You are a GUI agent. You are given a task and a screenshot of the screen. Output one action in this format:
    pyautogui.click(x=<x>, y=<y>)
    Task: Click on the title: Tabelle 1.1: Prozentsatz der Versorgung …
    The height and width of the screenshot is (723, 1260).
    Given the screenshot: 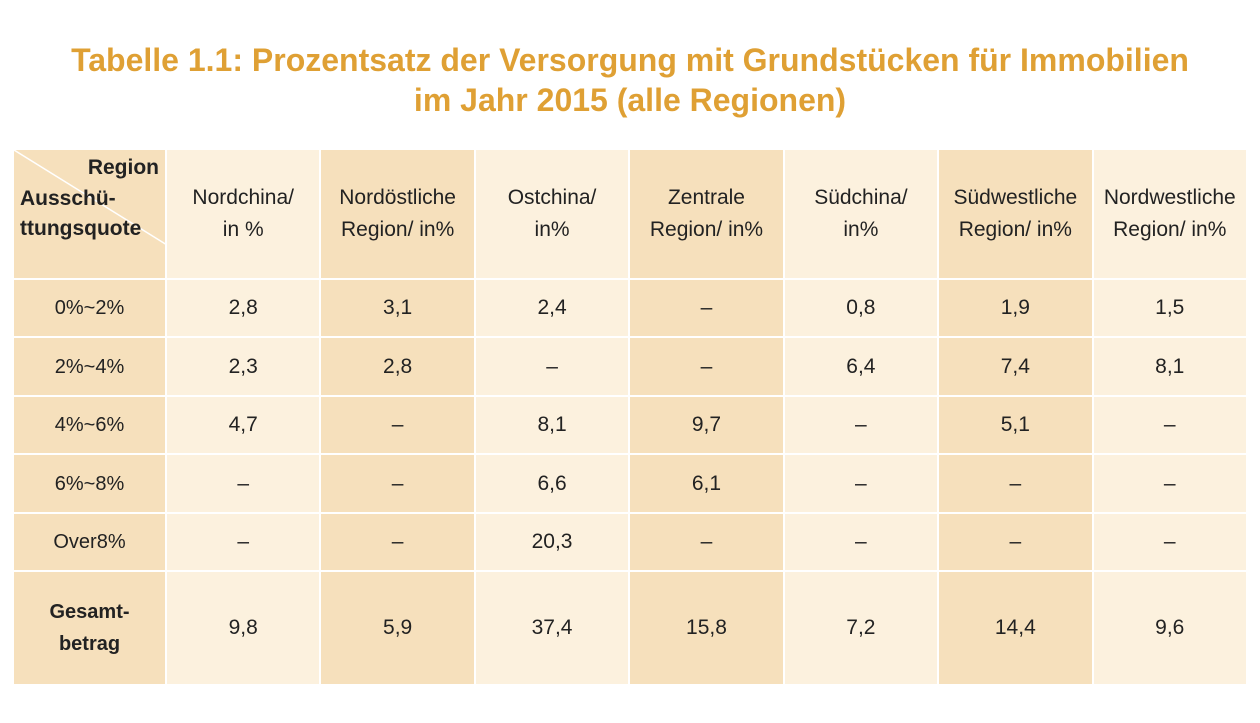 What is the action you would take?
    pyautogui.click(x=630, y=80)
    